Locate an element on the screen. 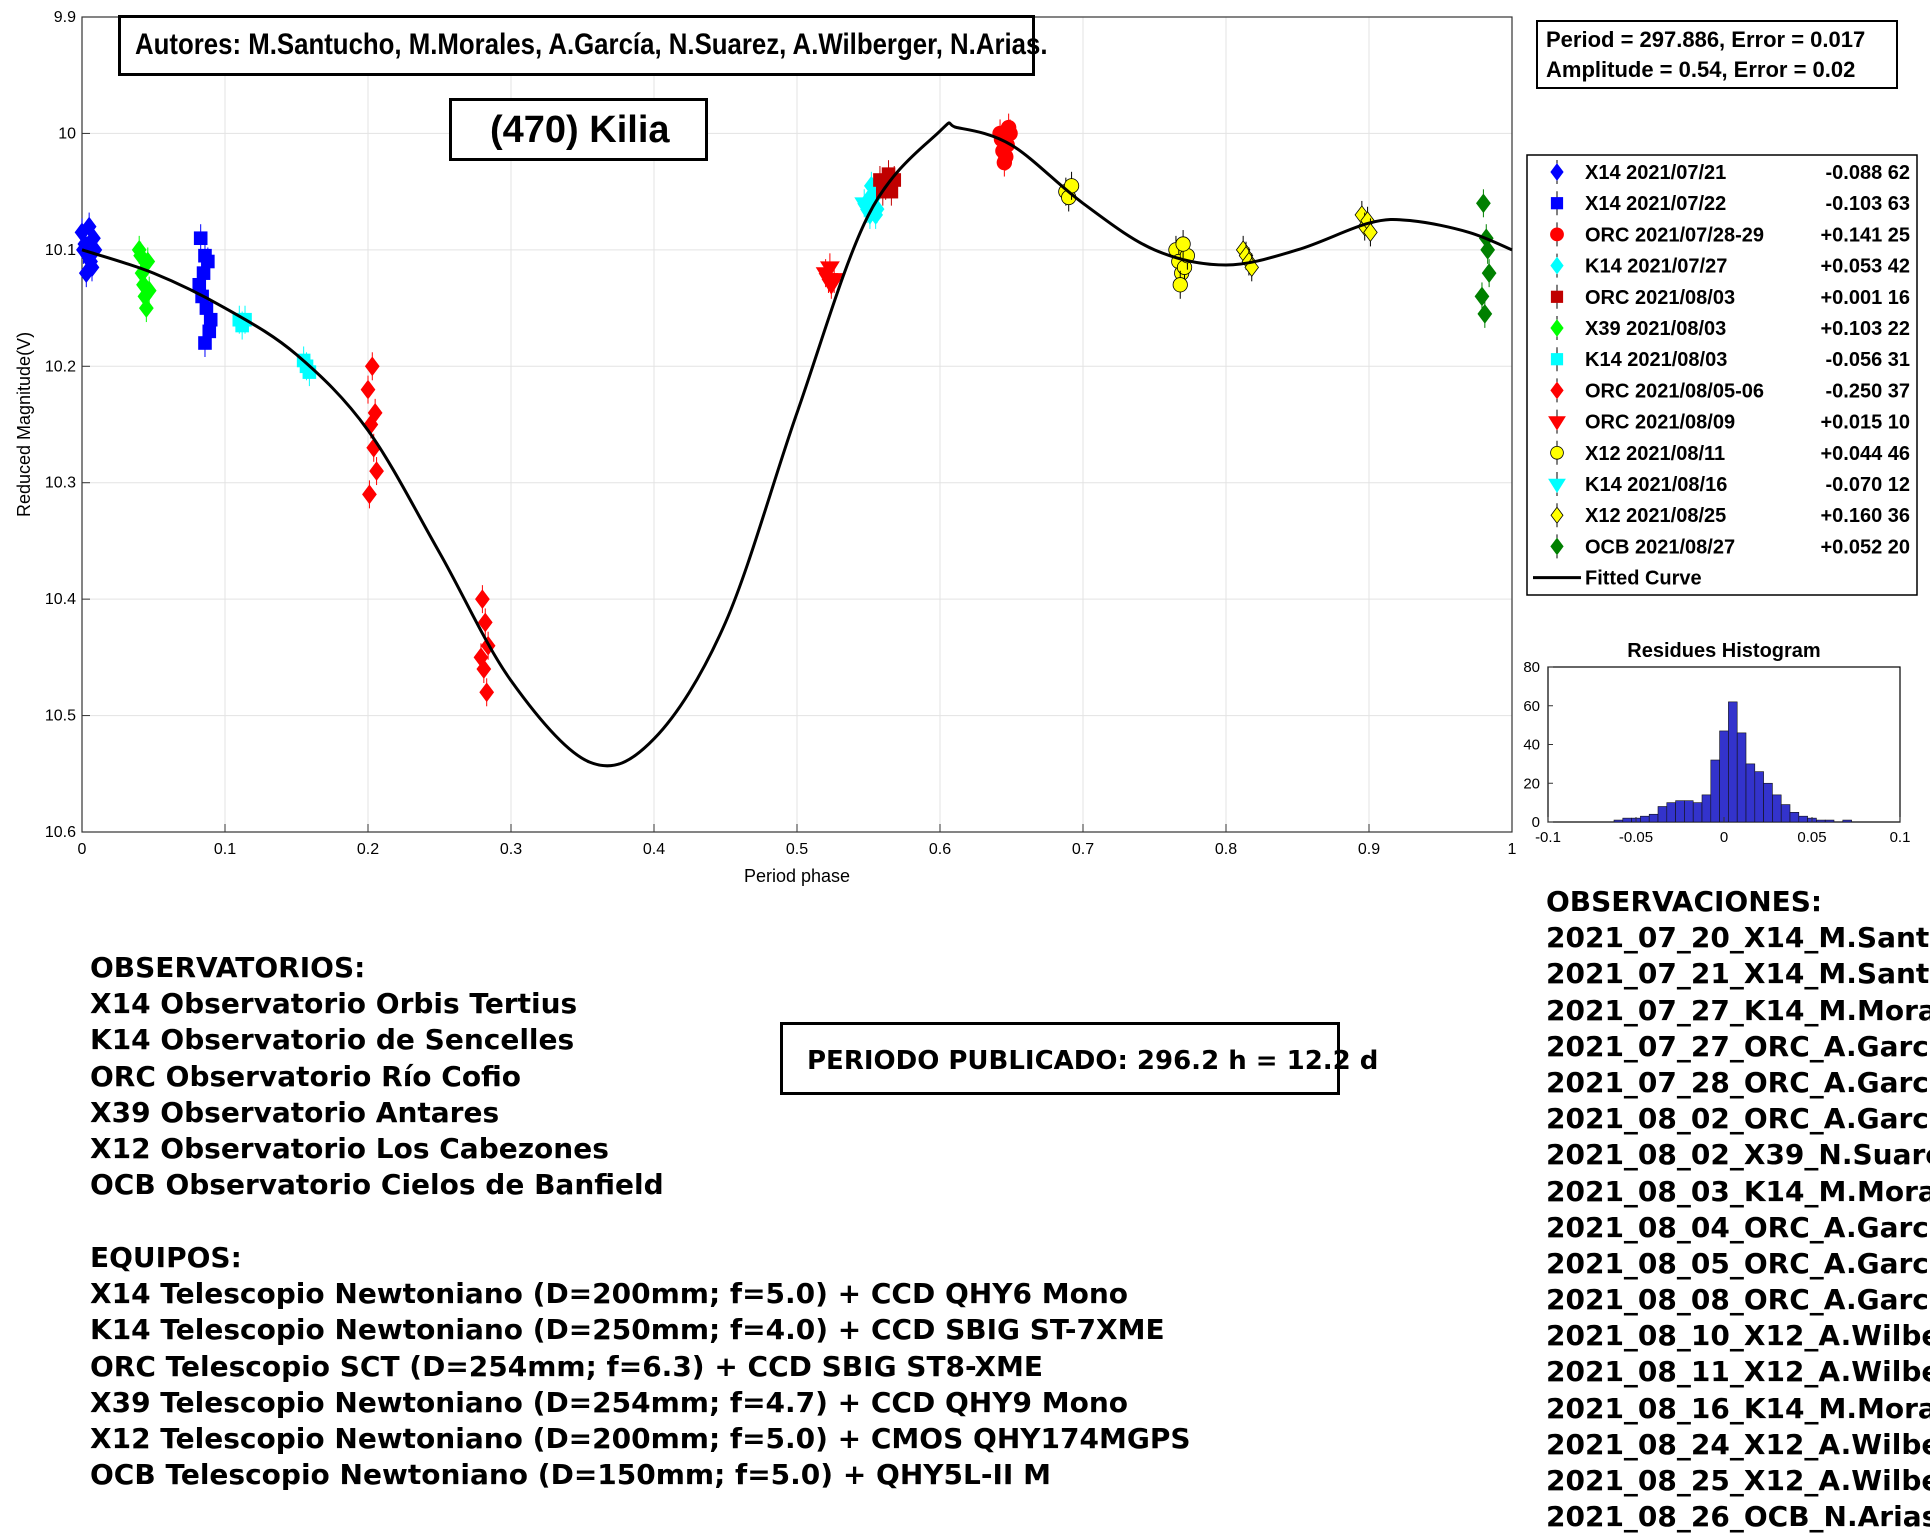 This screenshot has width=1930, height=1535. y-tick-label: 10.6 is located at coordinates (60, 832).